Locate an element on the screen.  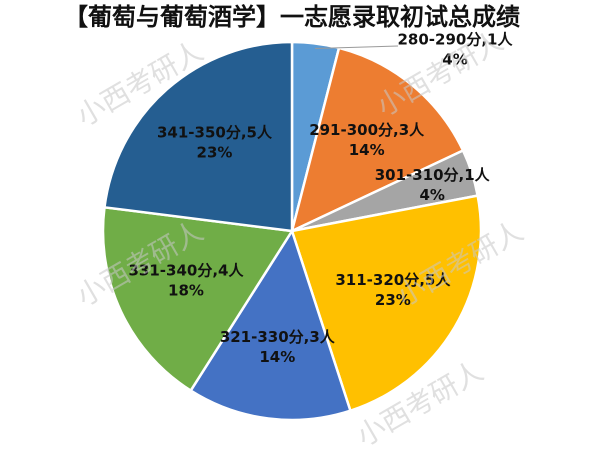
data-label: 321-330分,3人 is located at coordinates (278, 337).